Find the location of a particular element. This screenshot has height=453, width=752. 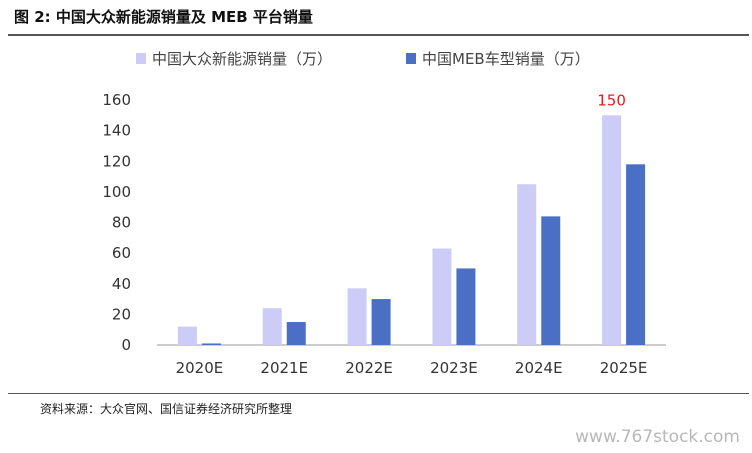

top-rule is located at coordinates (378, 35).